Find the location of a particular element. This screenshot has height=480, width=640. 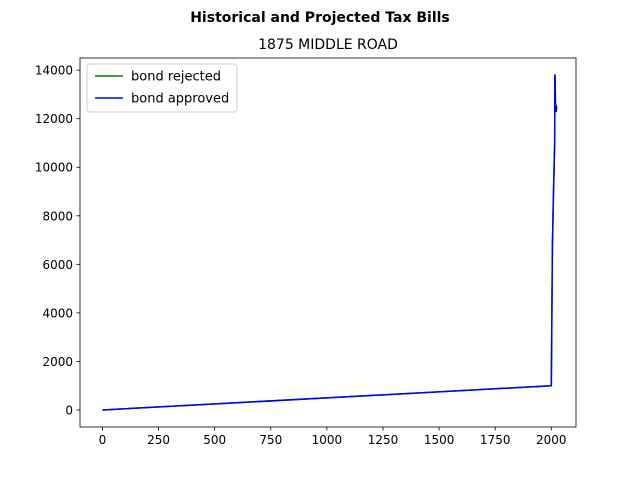

legend: bond rejected bond approved is located at coordinates (162, 88).